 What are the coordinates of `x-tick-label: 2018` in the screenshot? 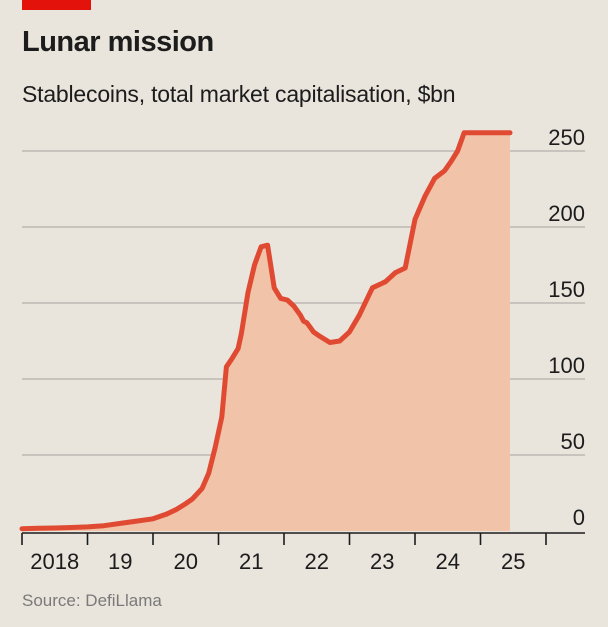 It's located at (54, 561).